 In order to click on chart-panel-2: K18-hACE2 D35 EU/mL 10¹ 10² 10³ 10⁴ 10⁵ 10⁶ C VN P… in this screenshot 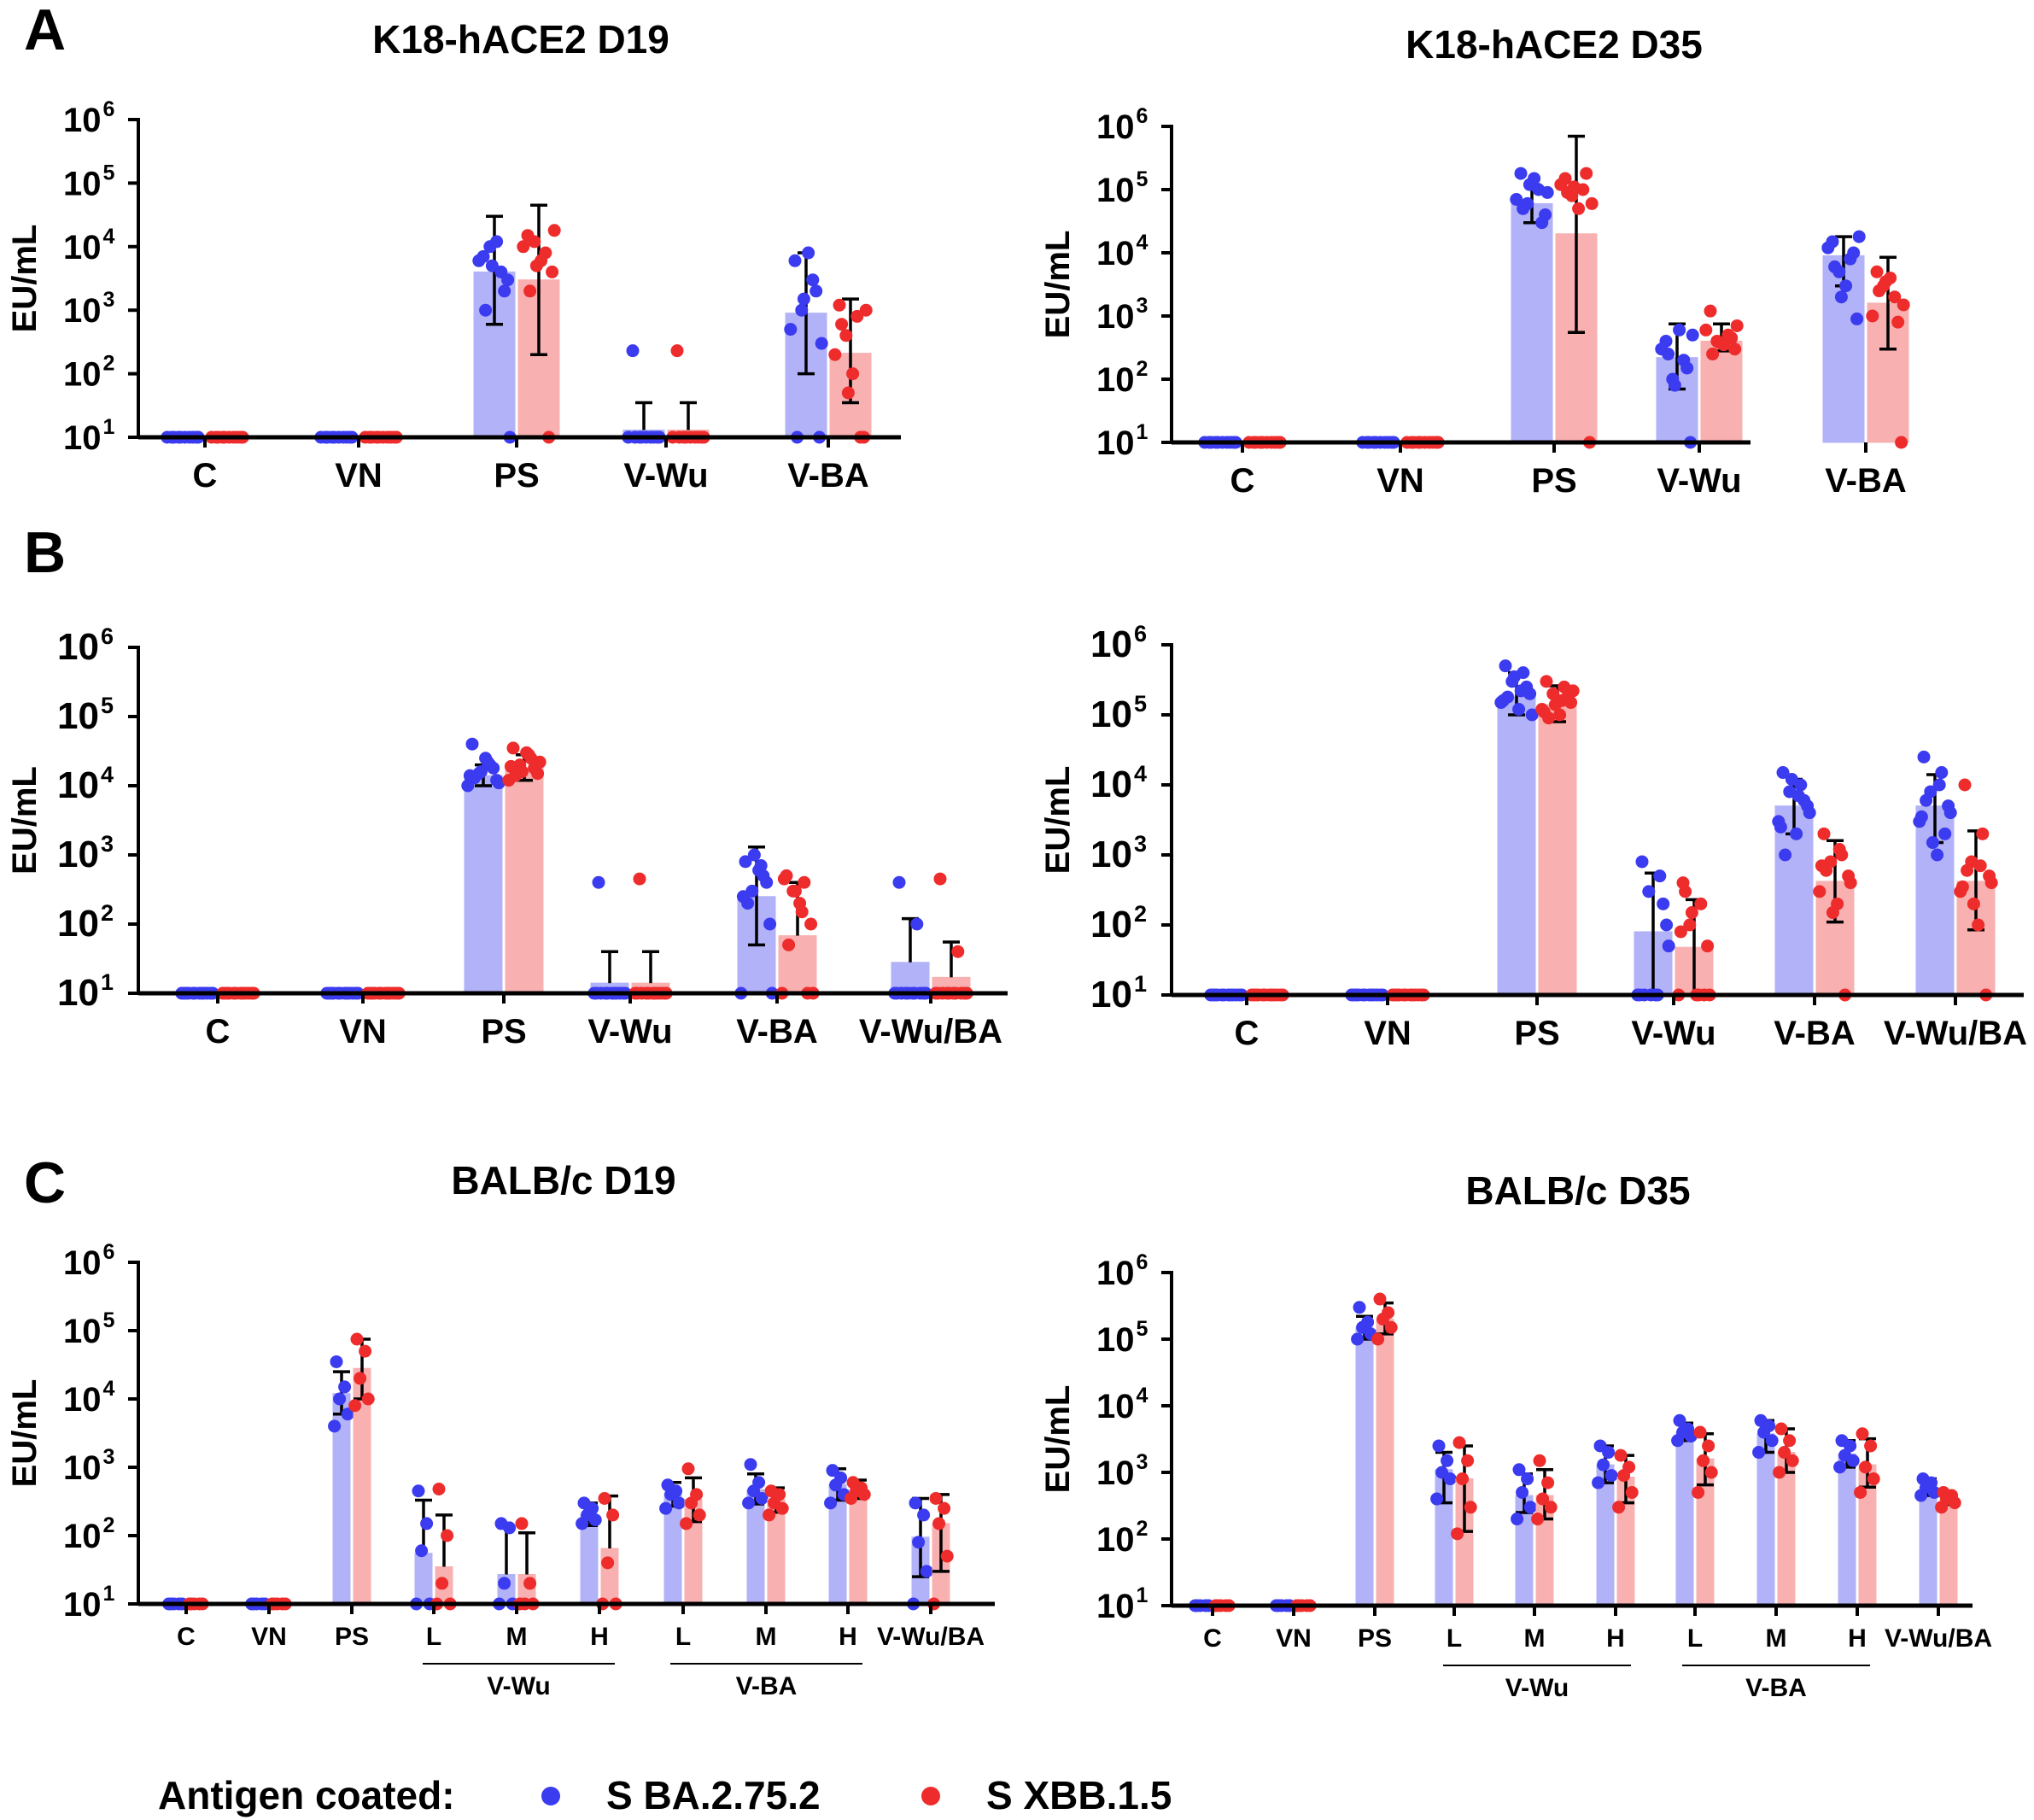, I will do `click(1474, 261)`.